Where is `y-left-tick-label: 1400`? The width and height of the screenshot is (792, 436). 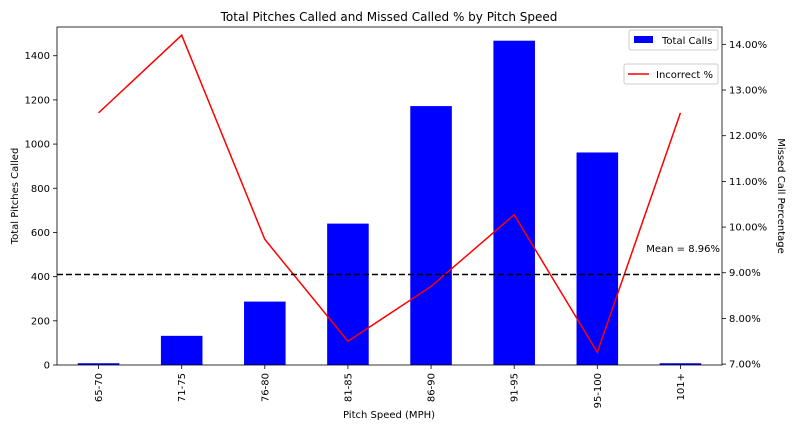 y-left-tick-label: 1400 is located at coordinates (37, 56).